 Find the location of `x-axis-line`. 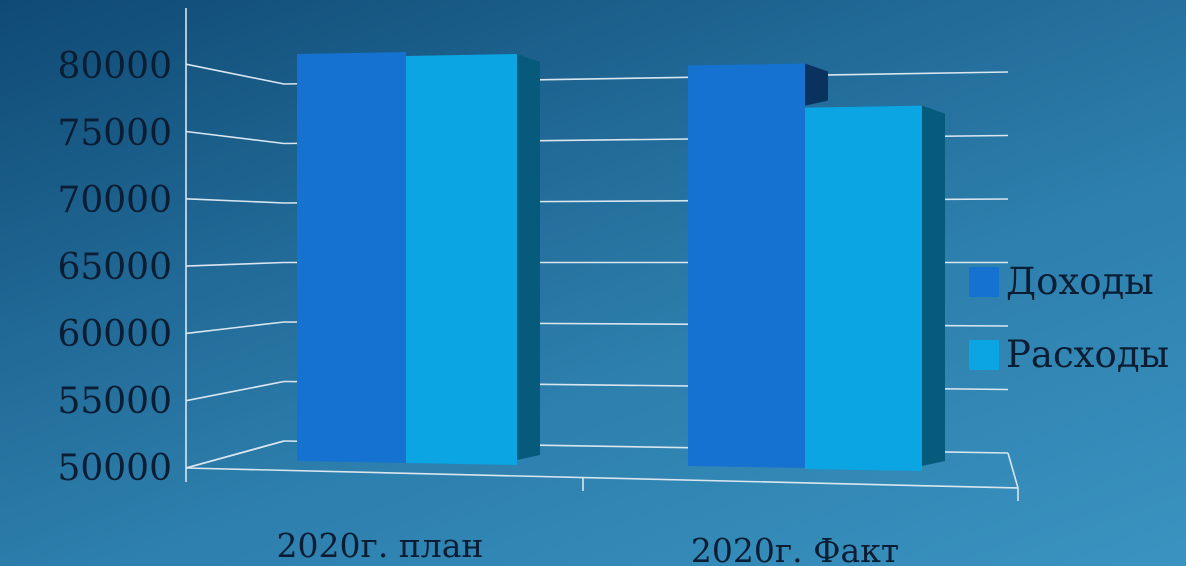

x-axis-line is located at coordinates (602, 478).